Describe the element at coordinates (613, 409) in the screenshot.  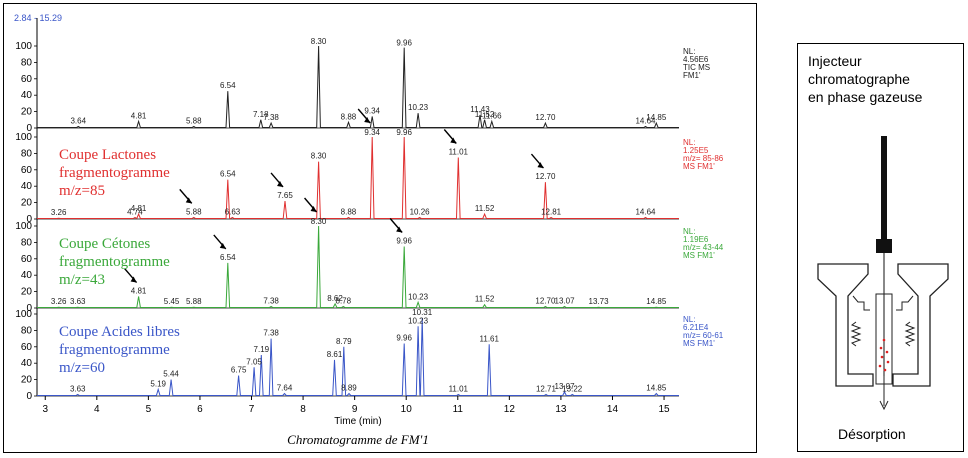
I see `x-tick-label: 14` at that location.